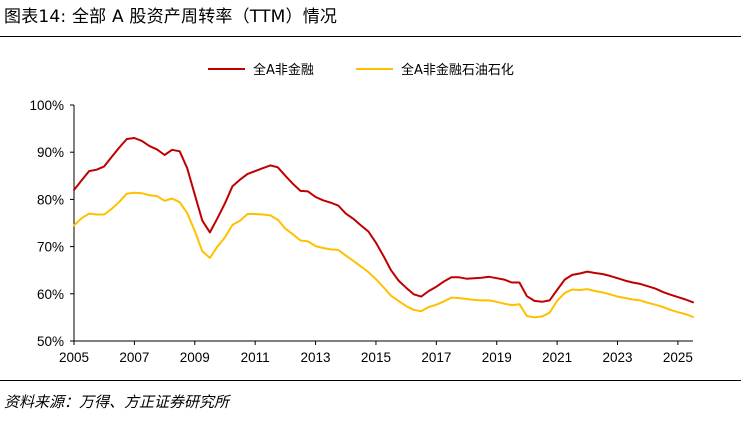 The image size is (741, 426). Describe the element at coordinates (557, 357) in the screenshot. I see `x-tick-label: 2021` at that location.